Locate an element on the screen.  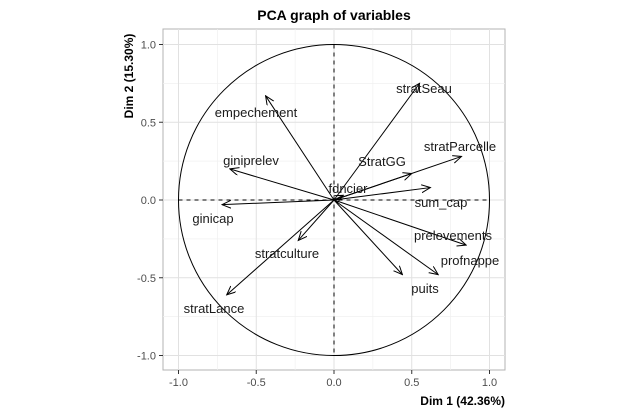
y-tick-label: 1.0 is located at coordinates (148, 46).